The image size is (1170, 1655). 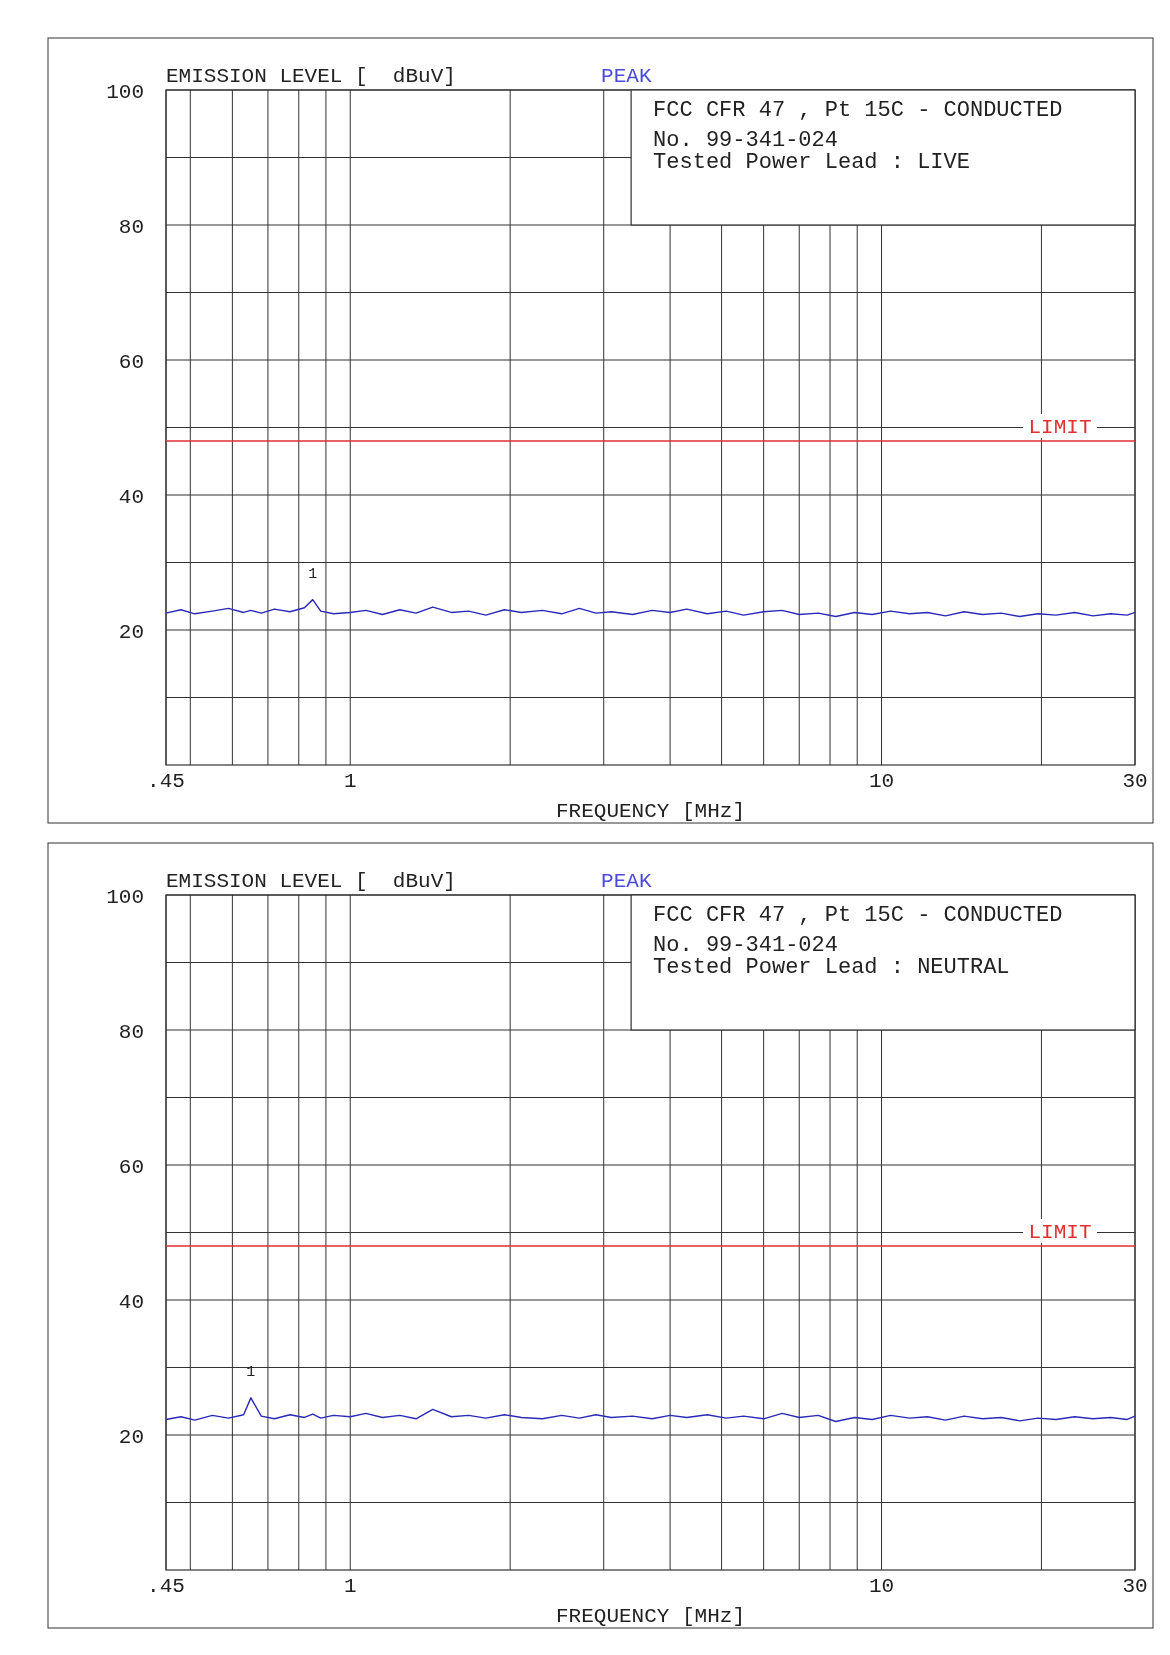 I want to click on annotation: Tested Power Lead : LIVE, so click(x=811, y=162).